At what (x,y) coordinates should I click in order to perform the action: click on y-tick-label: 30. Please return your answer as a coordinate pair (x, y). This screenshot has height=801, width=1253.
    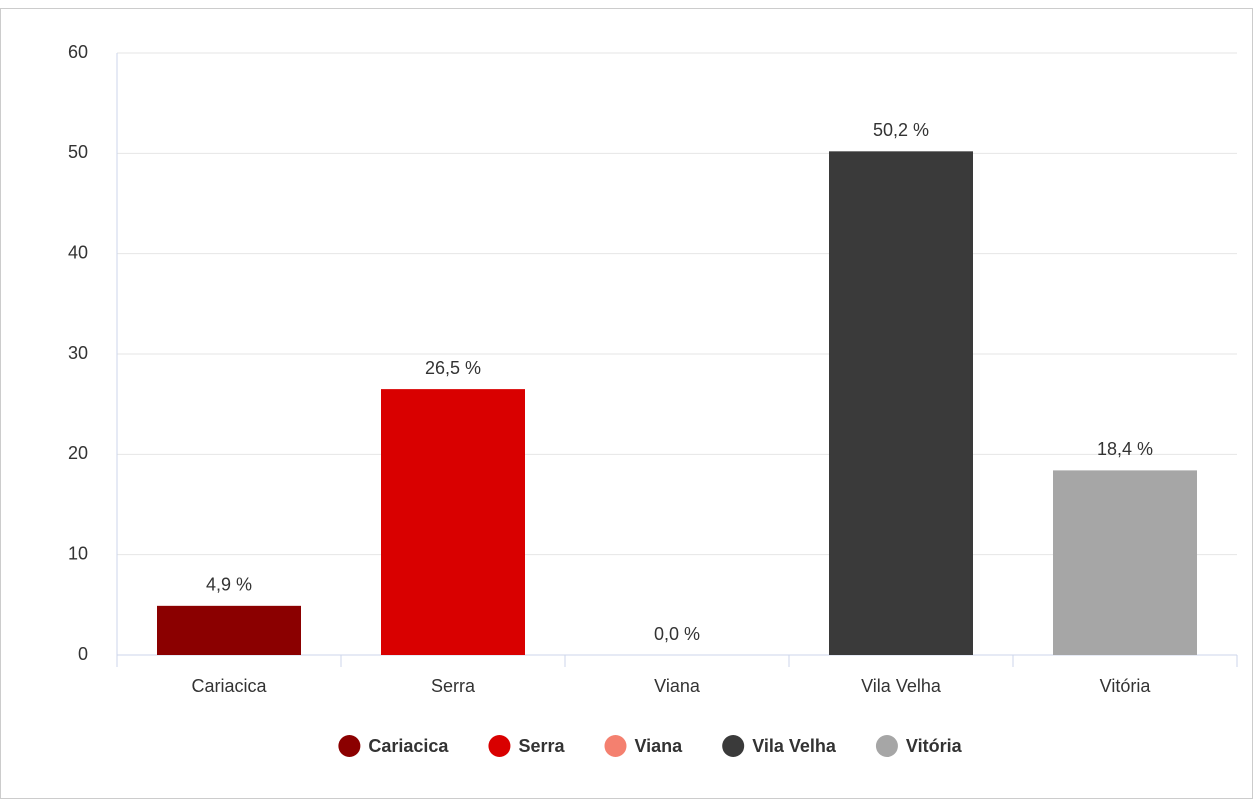
    Looking at the image, I should click on (78, 353).